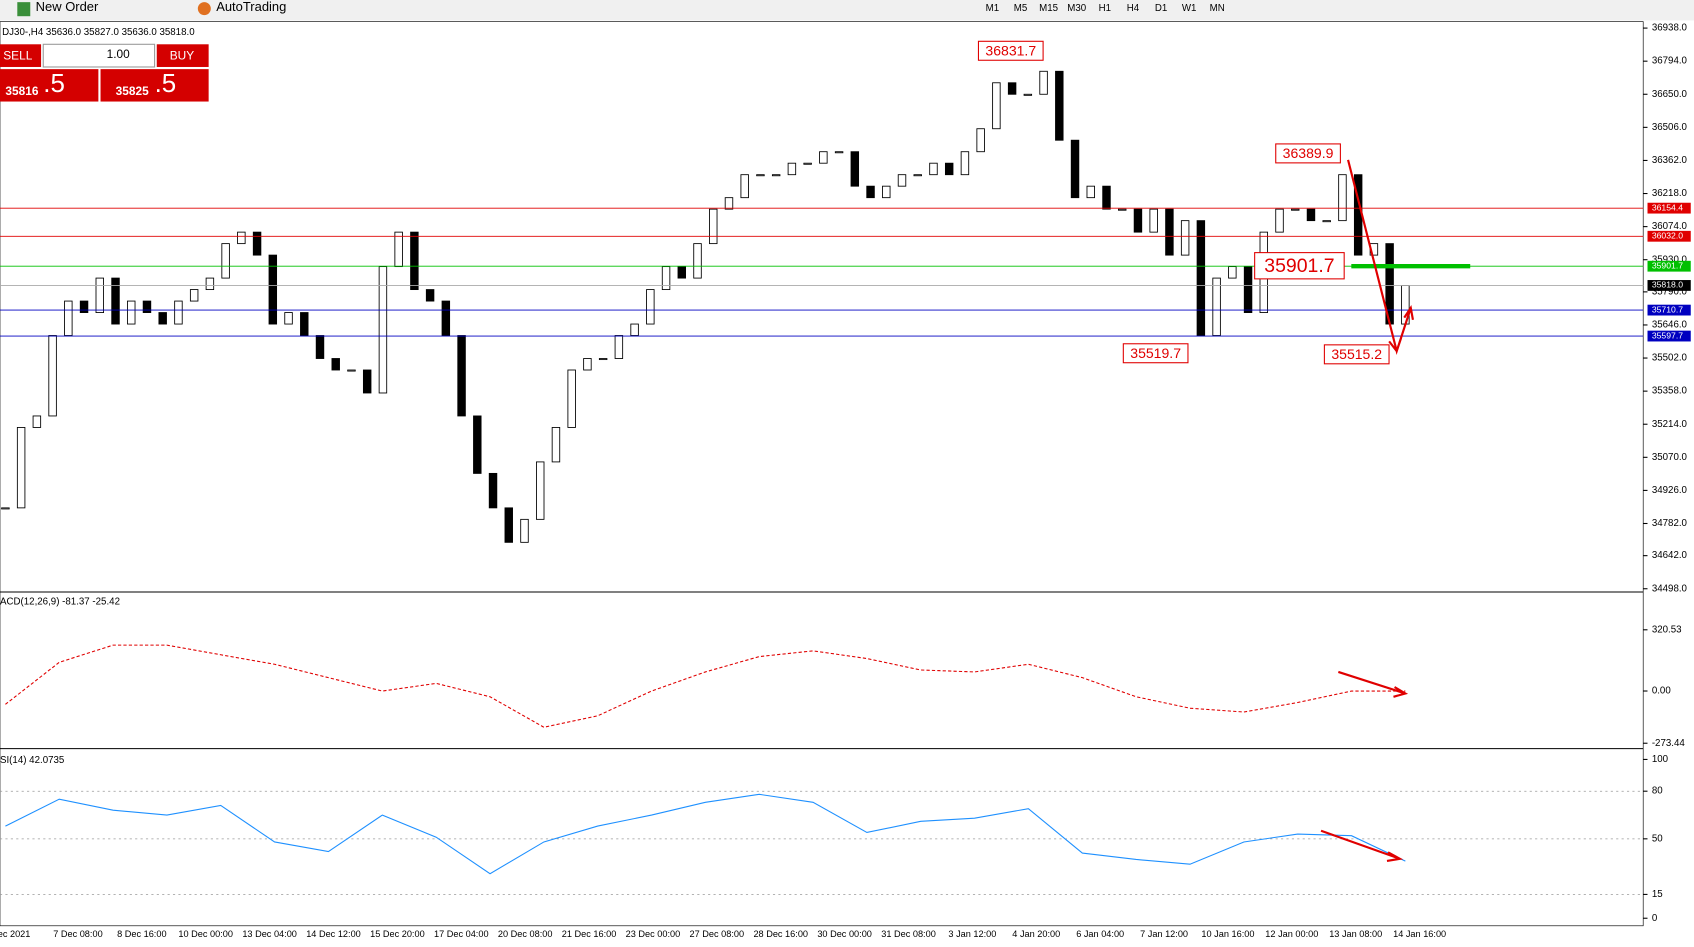 The width and height of the screenshot is (1694, 947). Describe the element at coordinates (166, 84) in the screenshot. I see `ask-frac: .5` at that location.